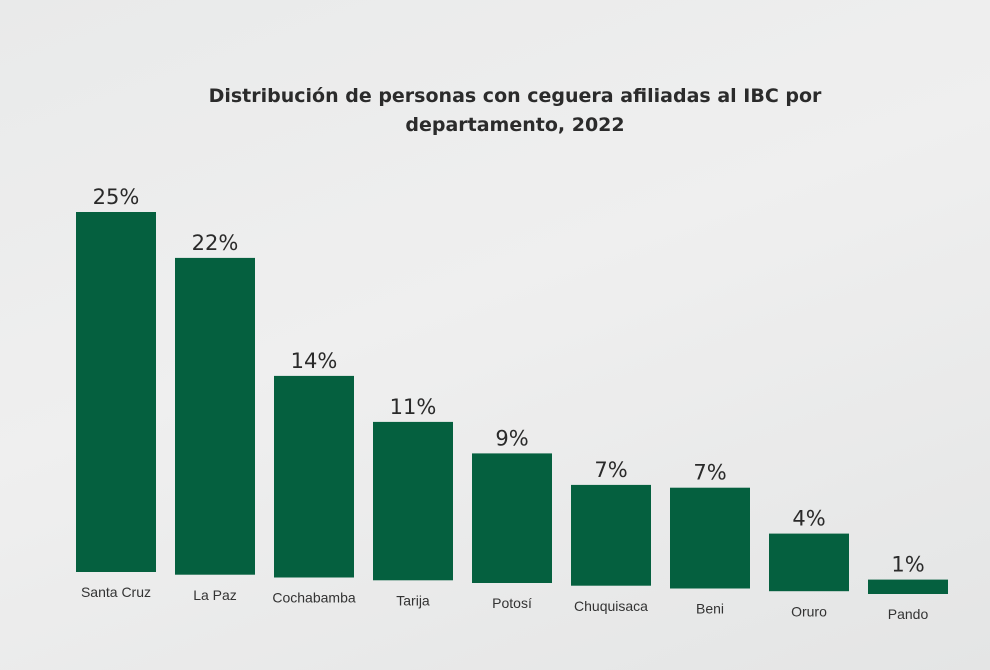 Image resolution: width=990 pixels, height=670 pixels. Describe the element at coordinates (313, 598) in the screenshot. I see `category-label: Cochabamba` at that location.